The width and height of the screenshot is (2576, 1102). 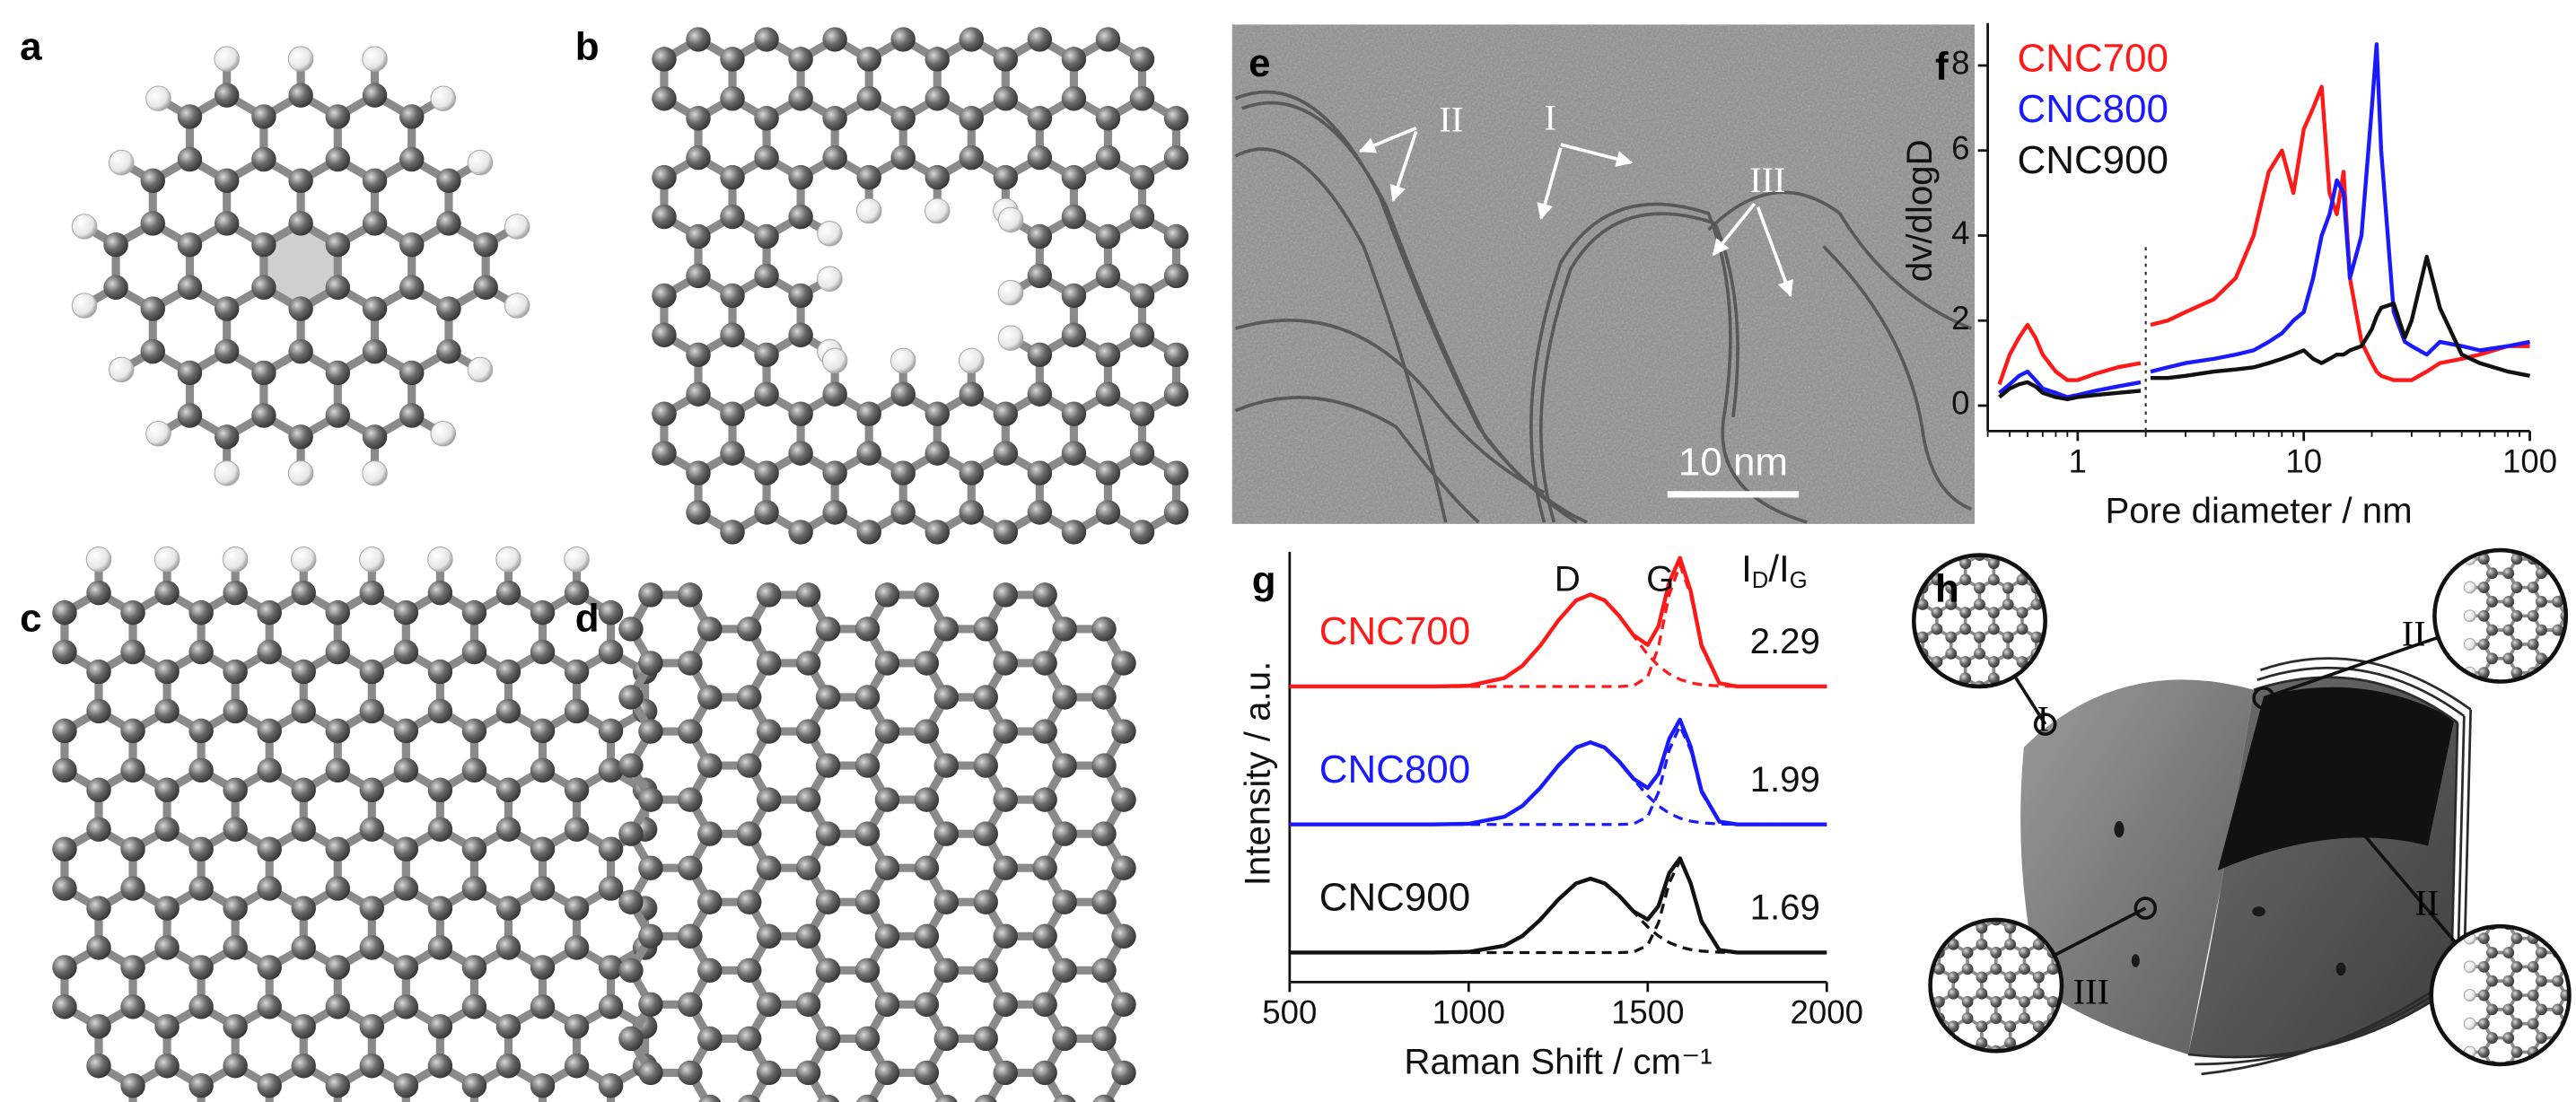 What do you see at coordinates (2529, 461) in the screenshot?
I see `x-tick-label: 100` at bounding box center [2529, 461].